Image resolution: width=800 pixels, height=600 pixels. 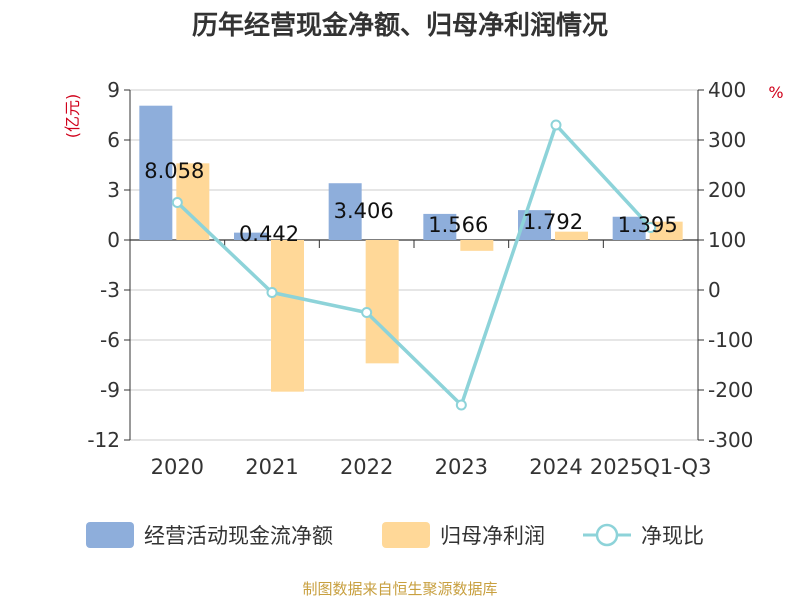 What do you see at coordinates (110, 535) in the screenshot?
I see `legend-cashflow-swatch` at bounding box center [110, 535].